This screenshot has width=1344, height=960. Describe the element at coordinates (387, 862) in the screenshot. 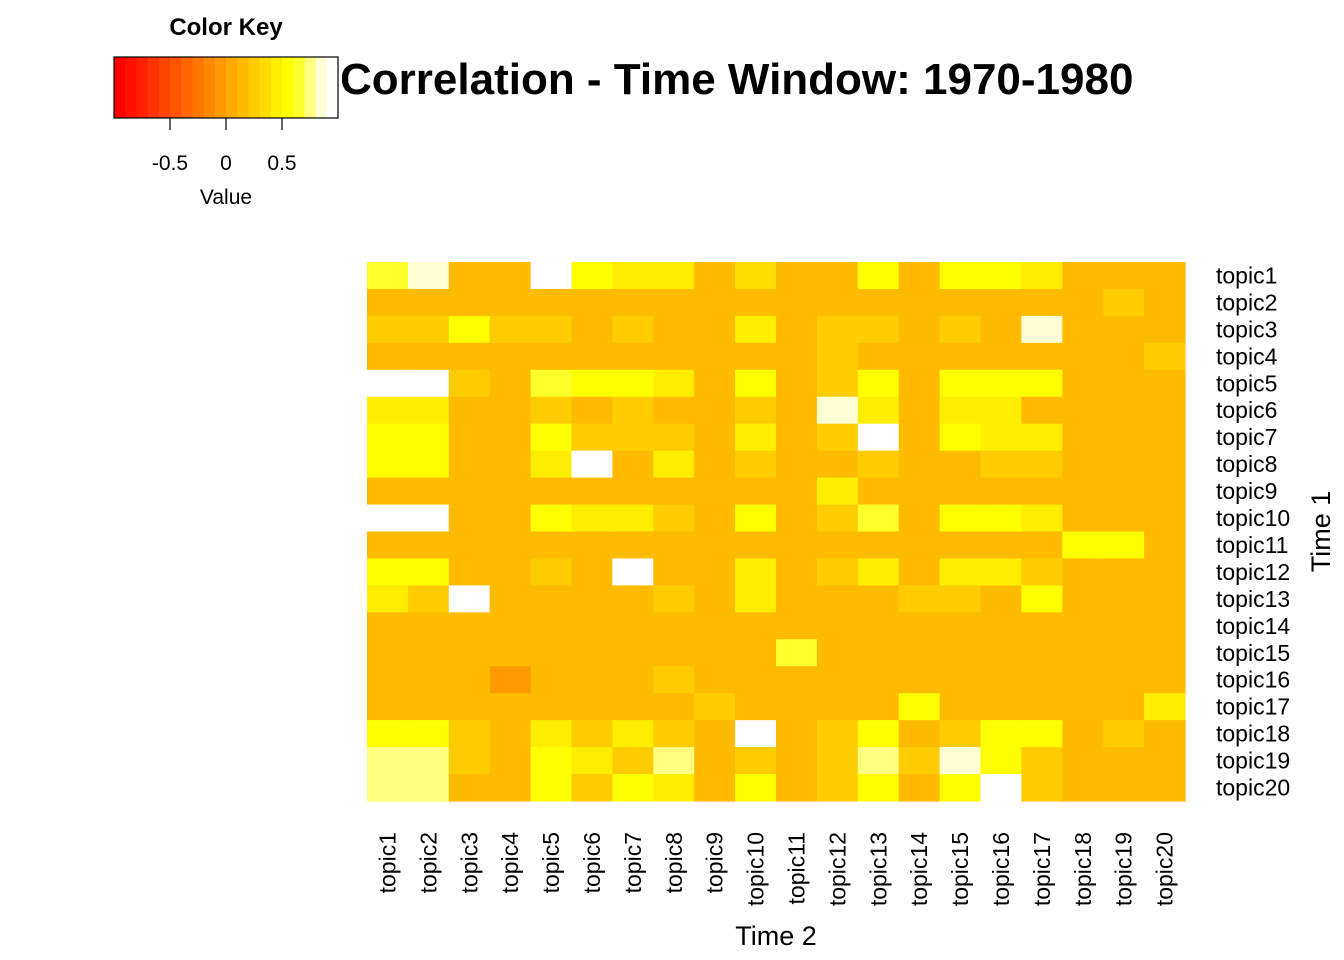

I see `column-label: topic1` at that location.